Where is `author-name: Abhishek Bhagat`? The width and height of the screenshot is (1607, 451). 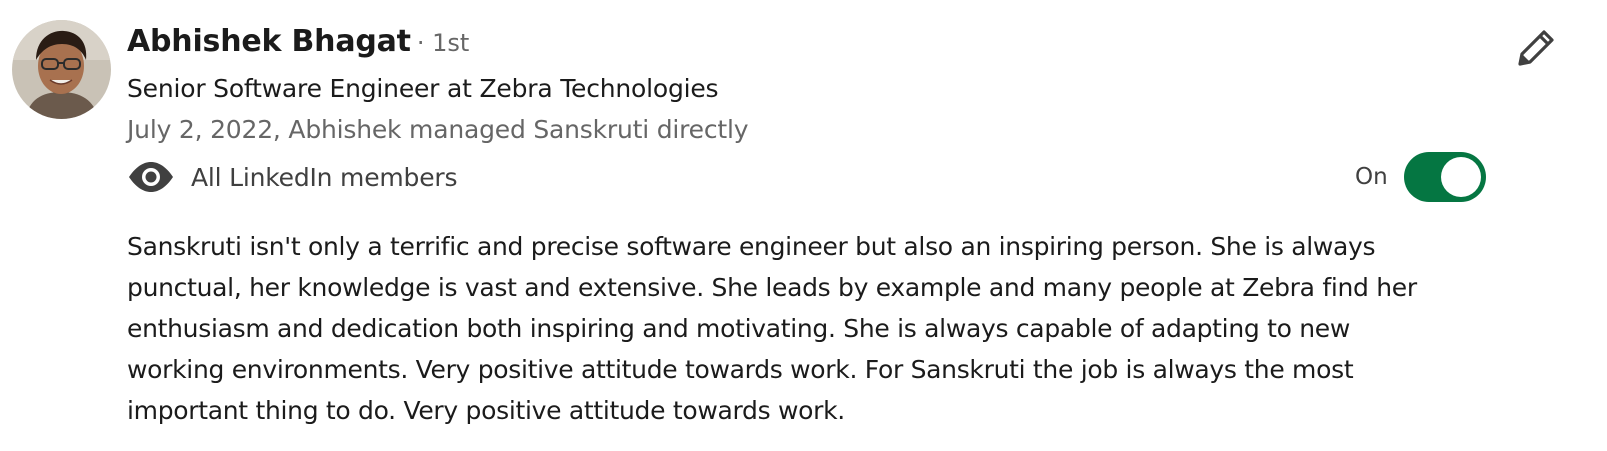 author-name: Abhishek Bhagat is located at coordinates (269, 41).